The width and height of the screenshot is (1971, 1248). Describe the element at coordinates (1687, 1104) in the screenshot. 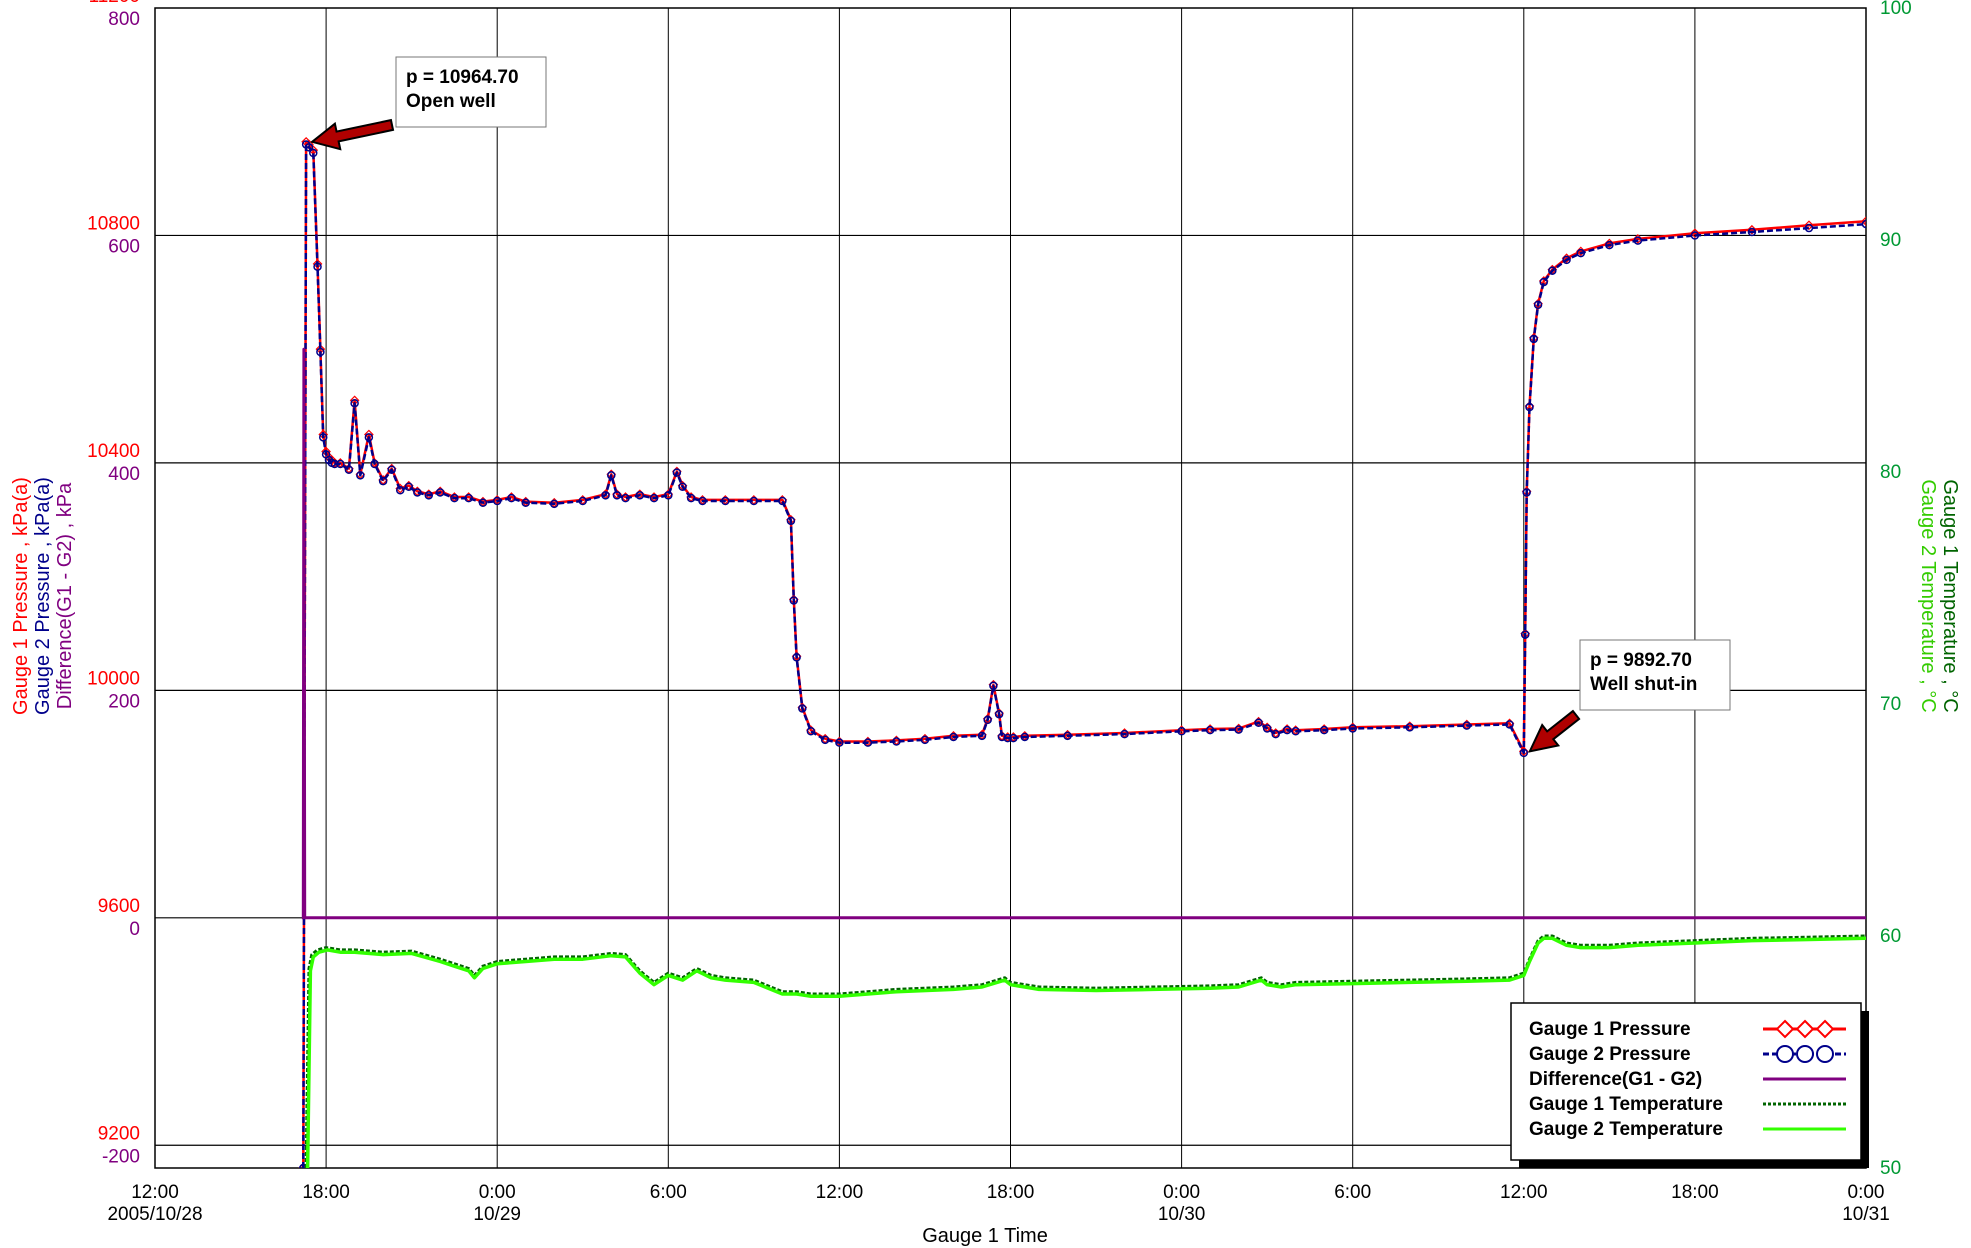

I see `legend-entry: Gauge 1 Temperature` at that location.